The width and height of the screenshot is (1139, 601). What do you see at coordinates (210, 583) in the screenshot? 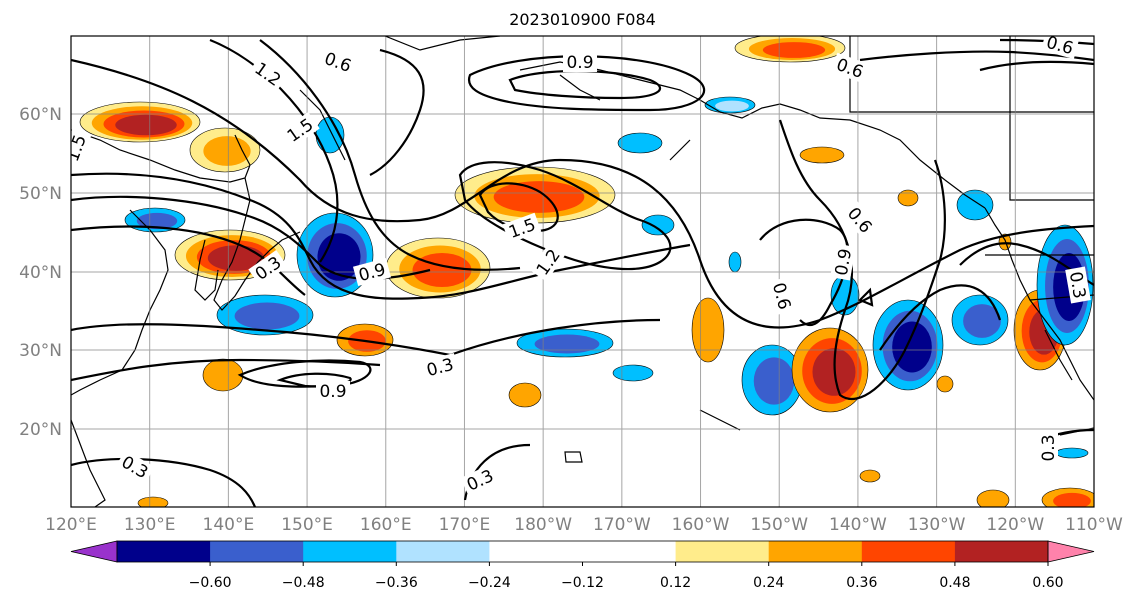
I see `colorbar-tick-label: −0.60` at bounding box center [210, 583].